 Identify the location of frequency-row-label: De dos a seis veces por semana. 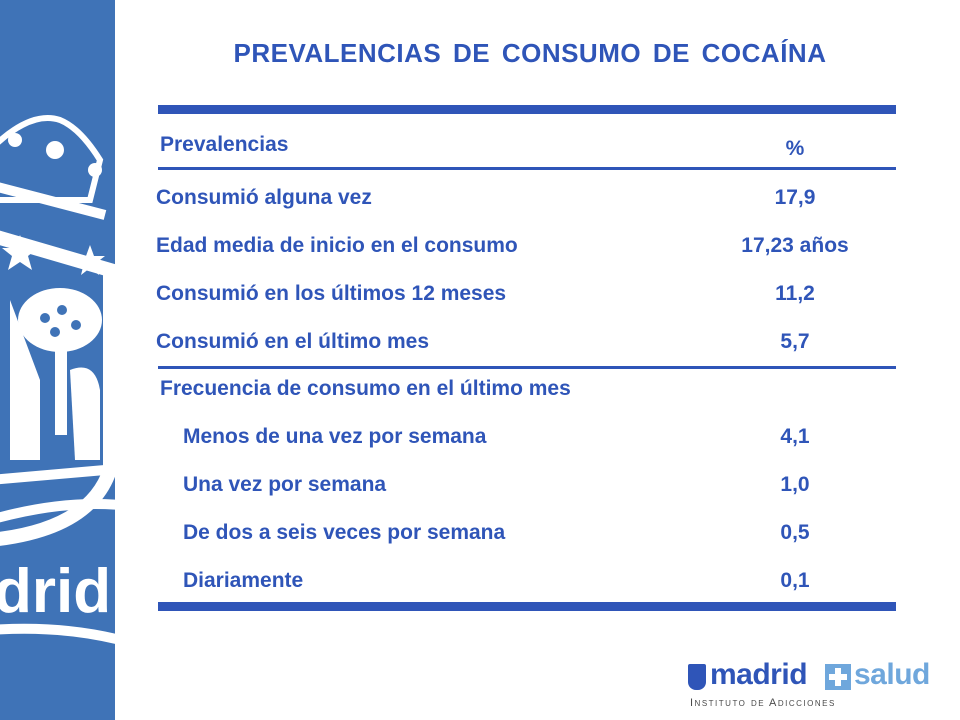
(344, 532).